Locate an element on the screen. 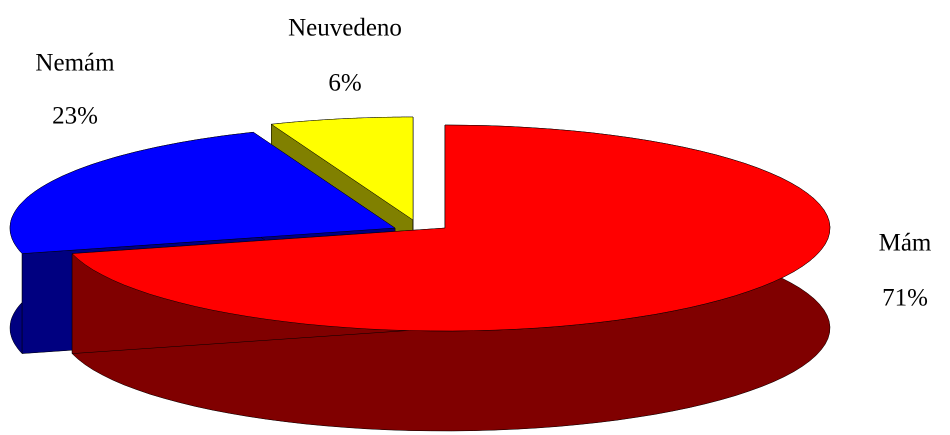 The height and width of the screenshot is (435, 950). slice-label: Nemám is located at coordinates (75, 63).